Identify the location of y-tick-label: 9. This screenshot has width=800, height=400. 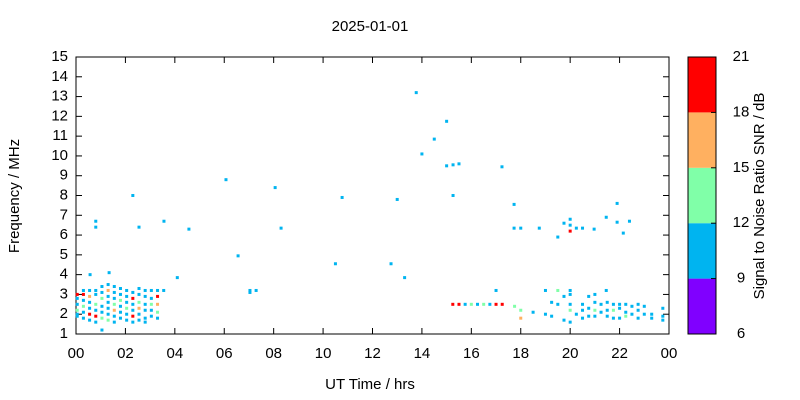
(64, 175).